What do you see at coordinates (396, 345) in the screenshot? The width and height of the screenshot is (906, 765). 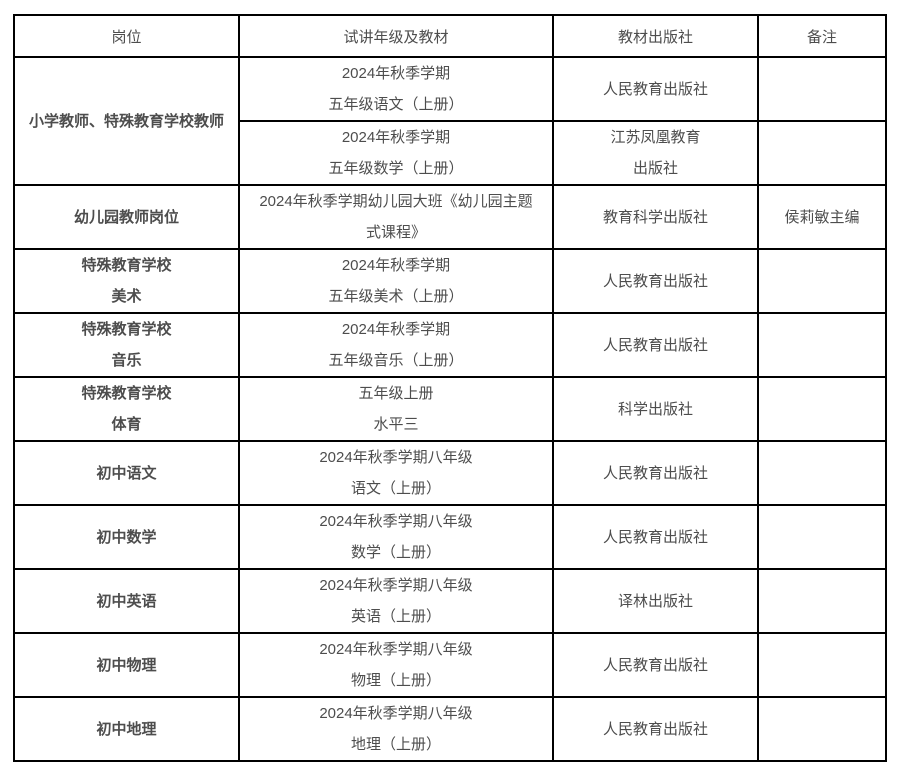 I see `cell-material: 2024年秋季学期 五年级音乐（上册）` at bounding box center [396, 345].